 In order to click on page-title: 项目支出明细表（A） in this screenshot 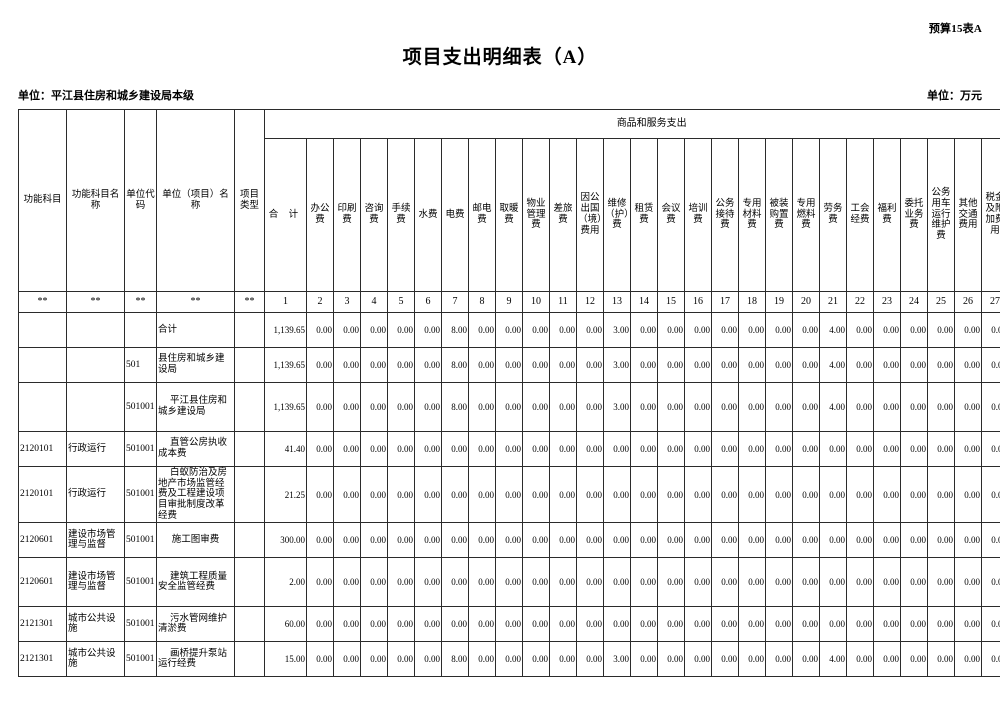, I will do `click(500, 57)`.